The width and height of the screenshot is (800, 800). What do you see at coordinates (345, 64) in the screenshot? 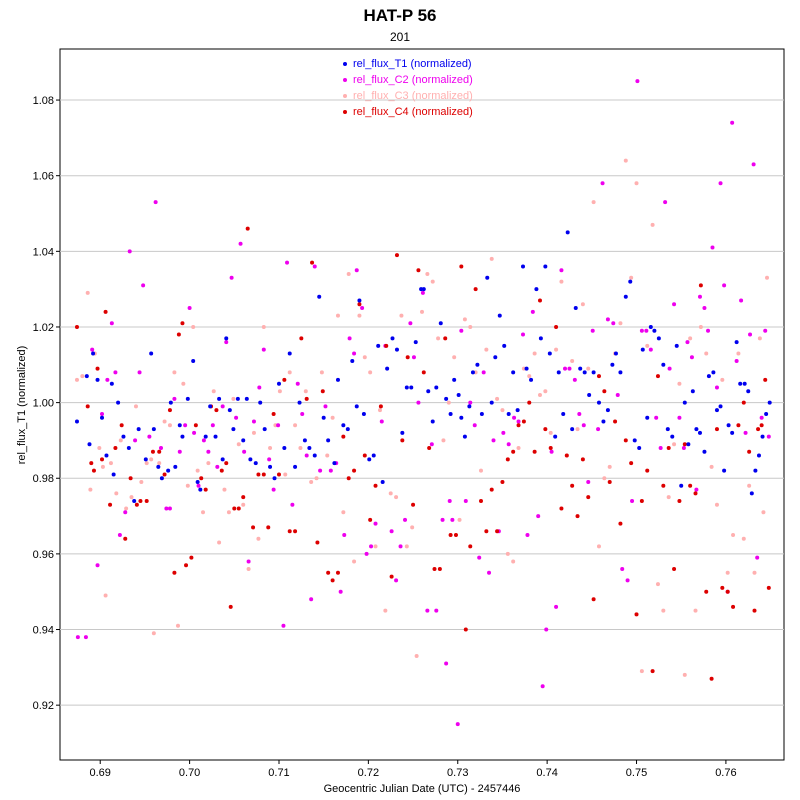
I see `legend-marker-t1` at bounding box center [345, 64].